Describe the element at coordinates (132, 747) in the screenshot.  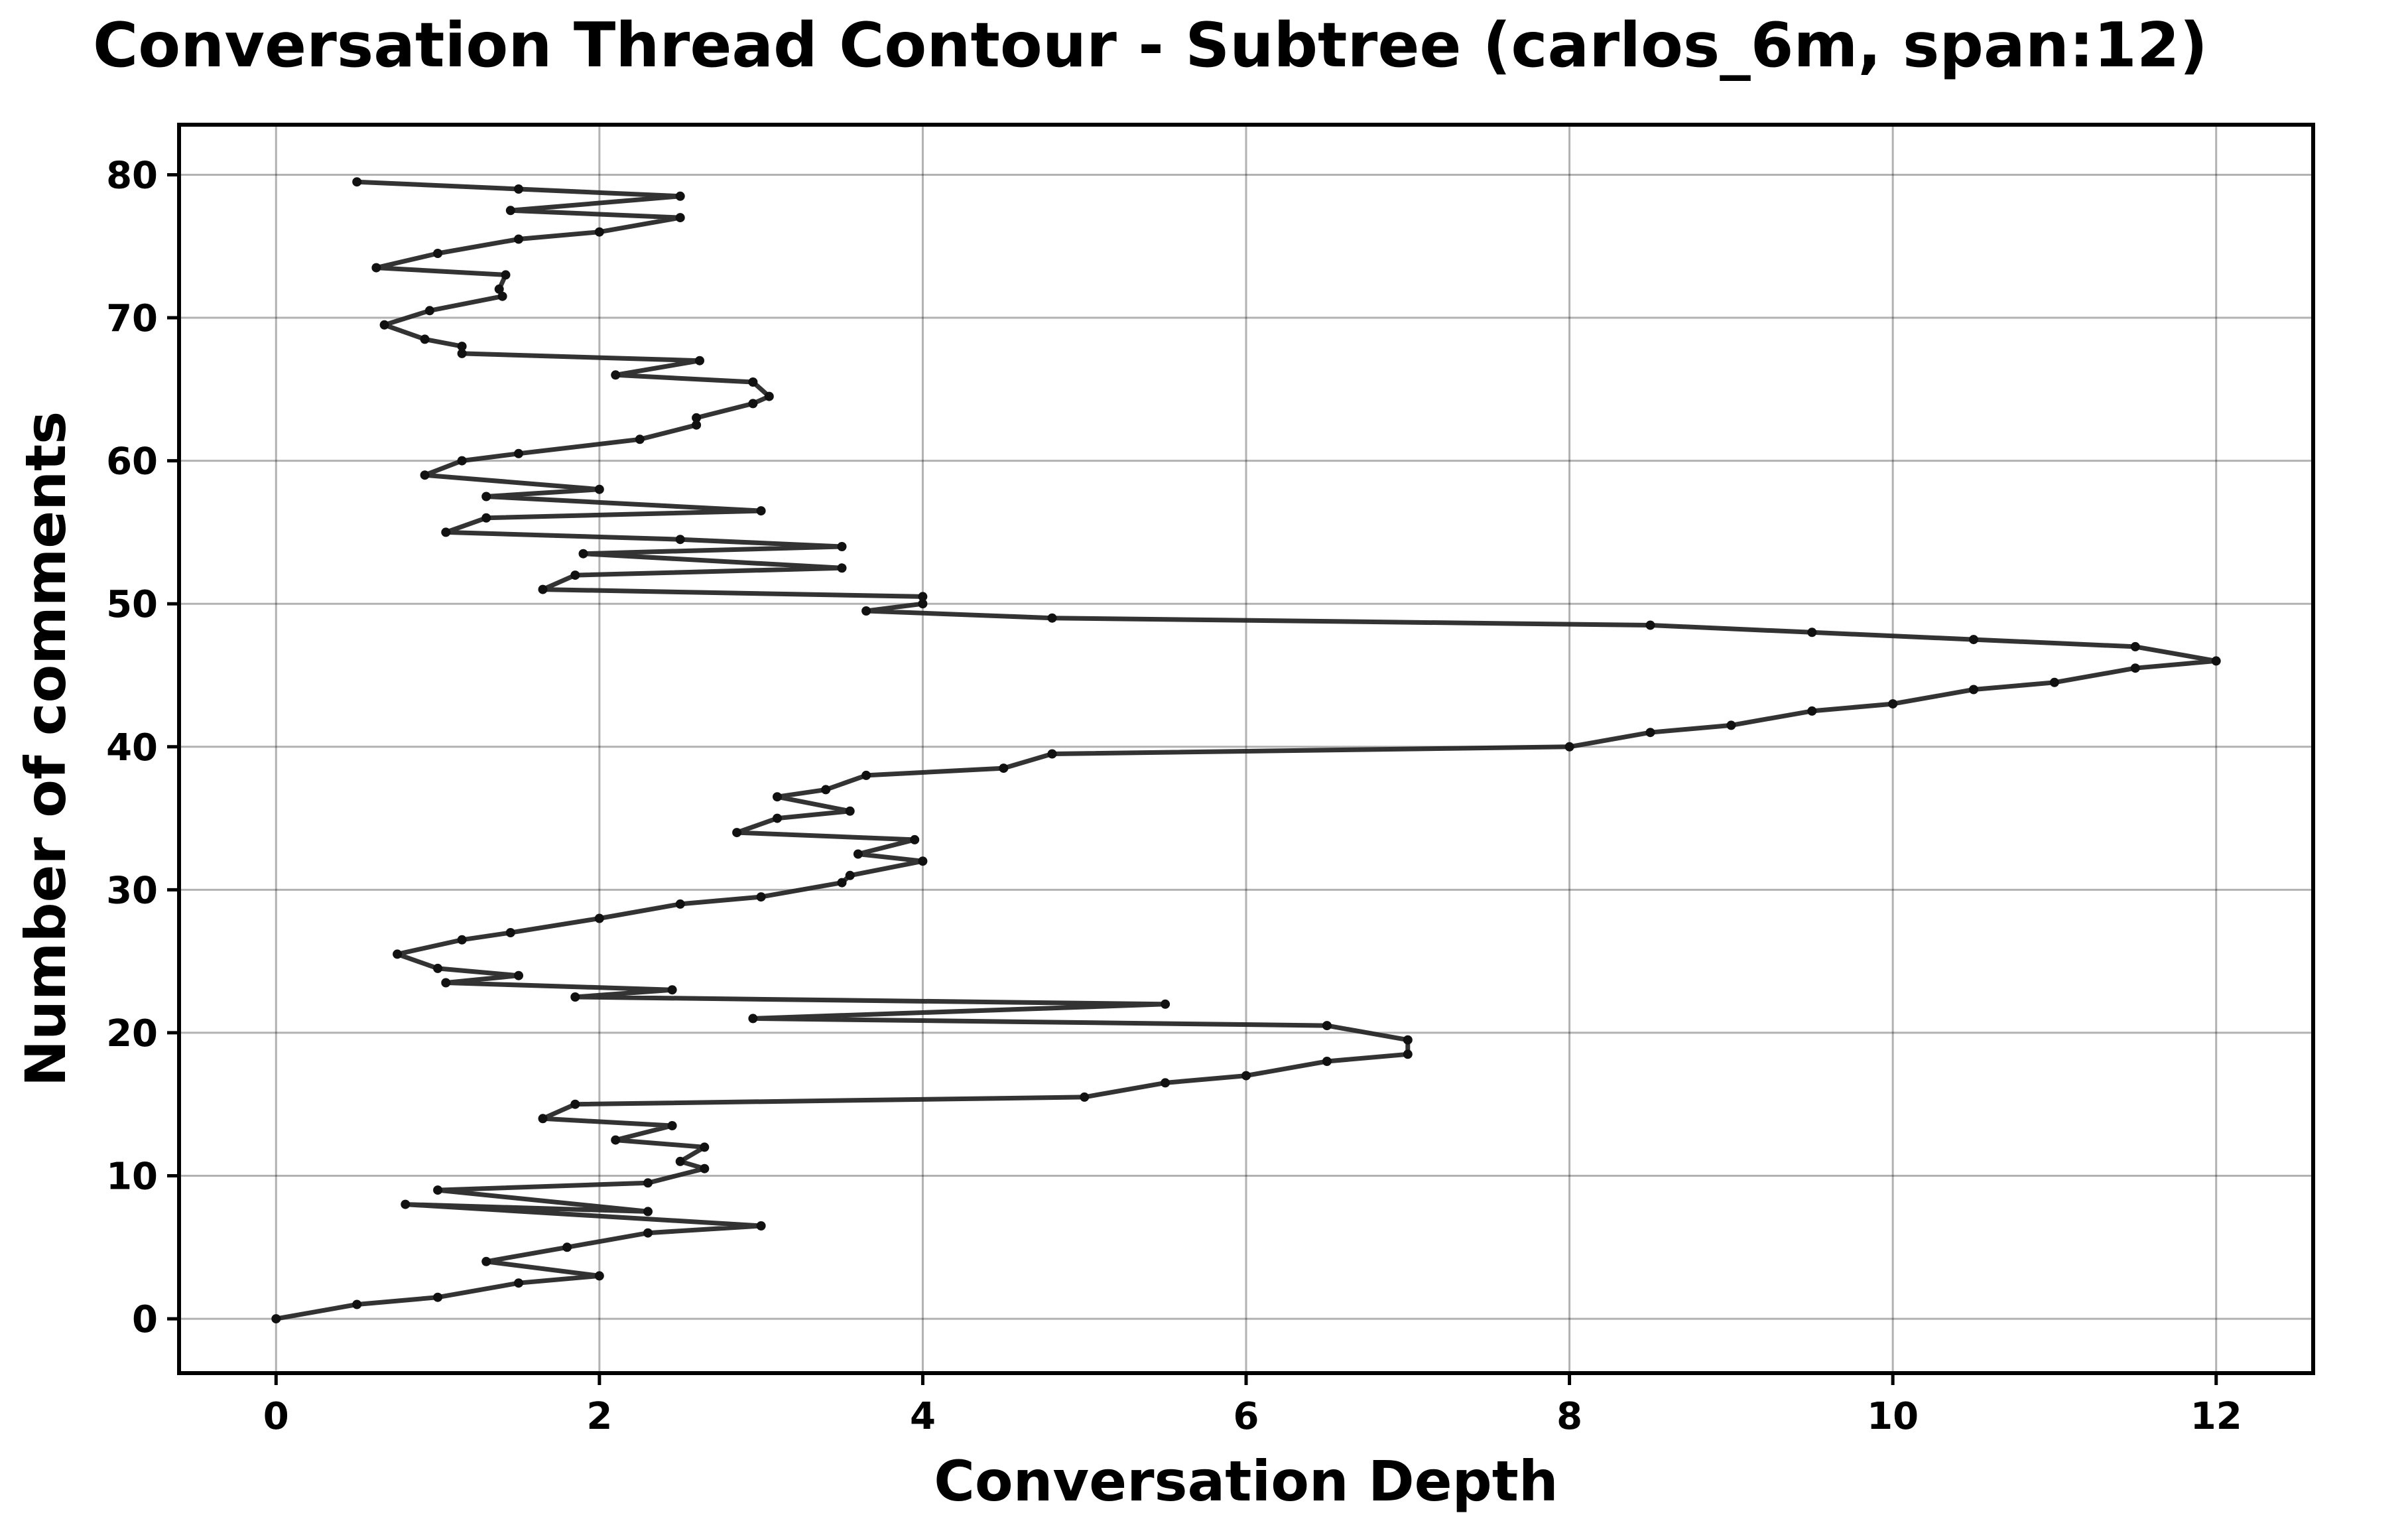
I see `y-tick-label: 40` at that location.